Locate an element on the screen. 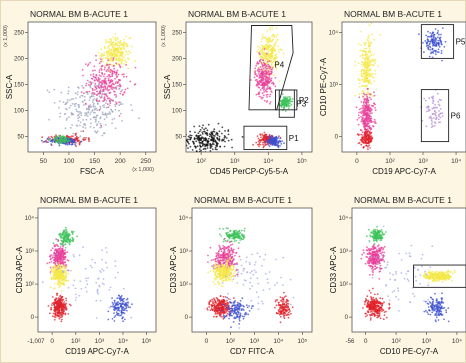 Image resolution: width=466 pixels, height=363 pixels. gate-label: P5 is located at coordinates (461, 42).